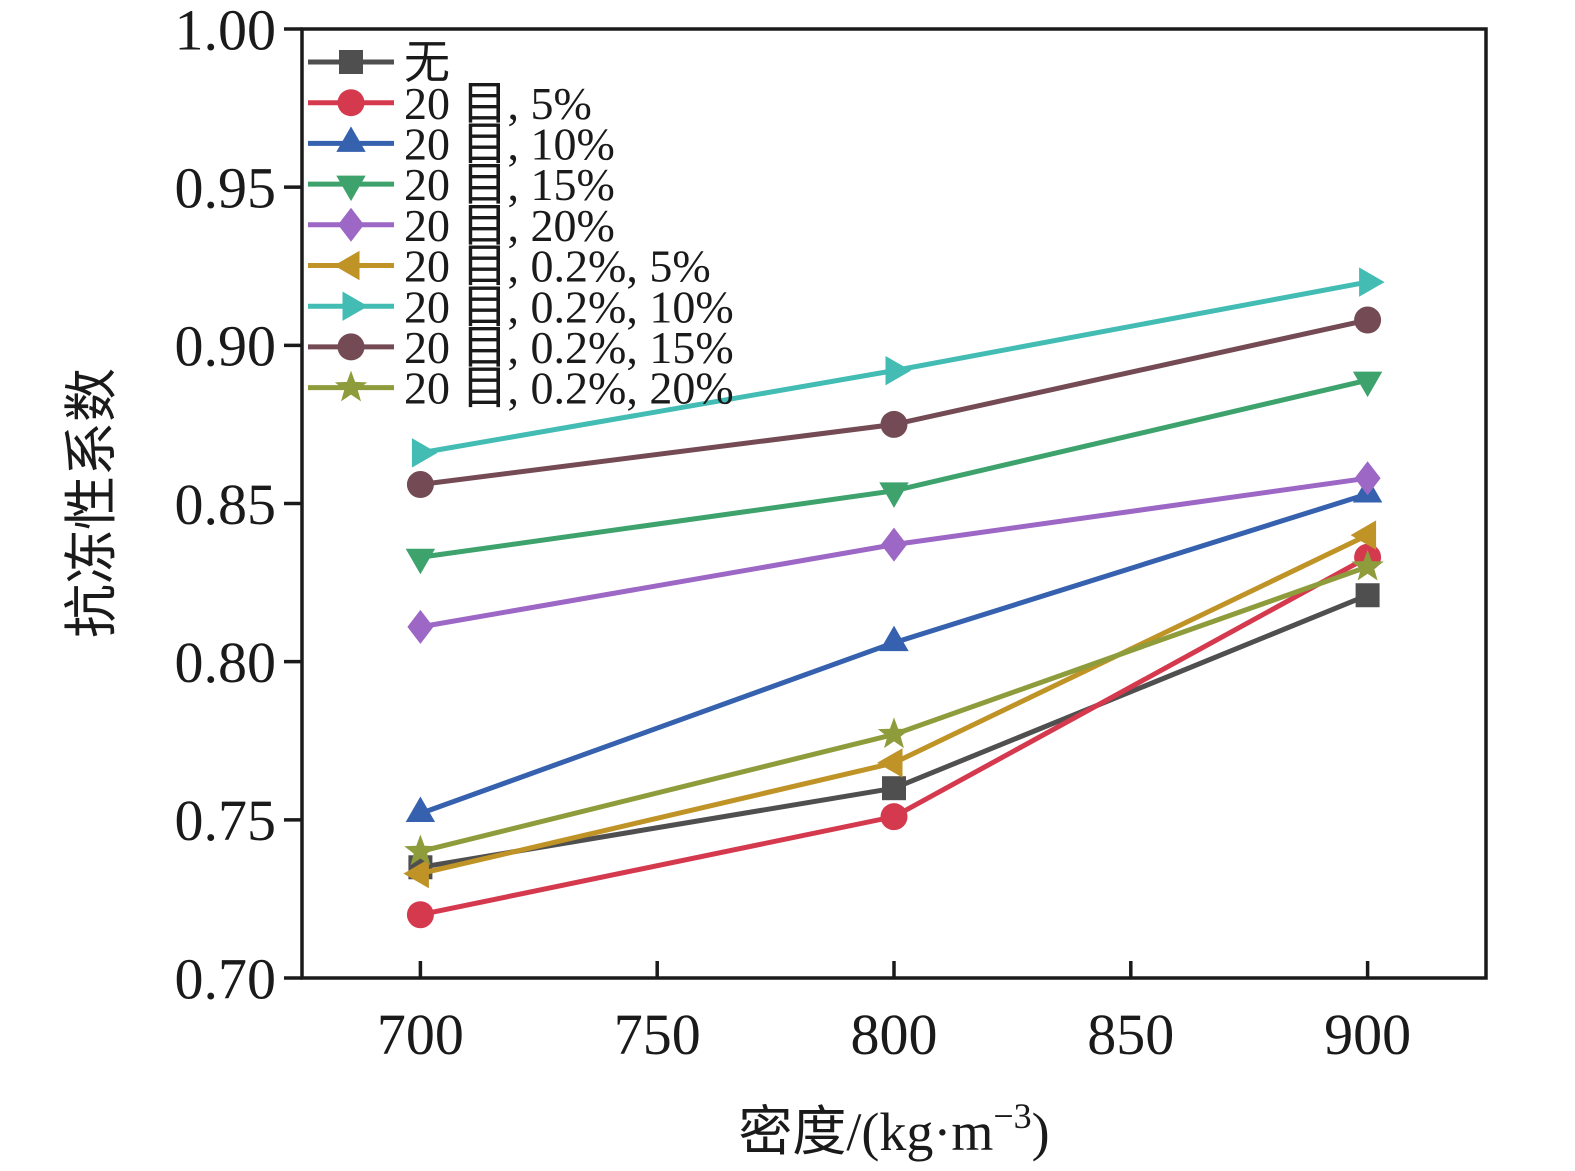  What do you see at coordinates (226, 346) in the screenshot?
I see `y-tick-label: 0.90` at bounding box center [226, 346].